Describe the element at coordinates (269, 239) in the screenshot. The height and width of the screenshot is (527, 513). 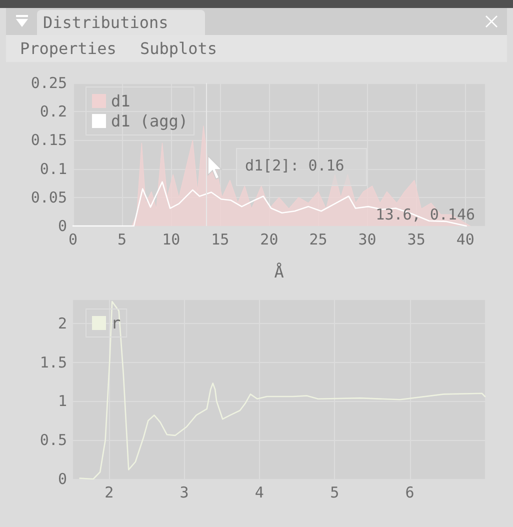
I see `x-tick-label: 20` at that location.